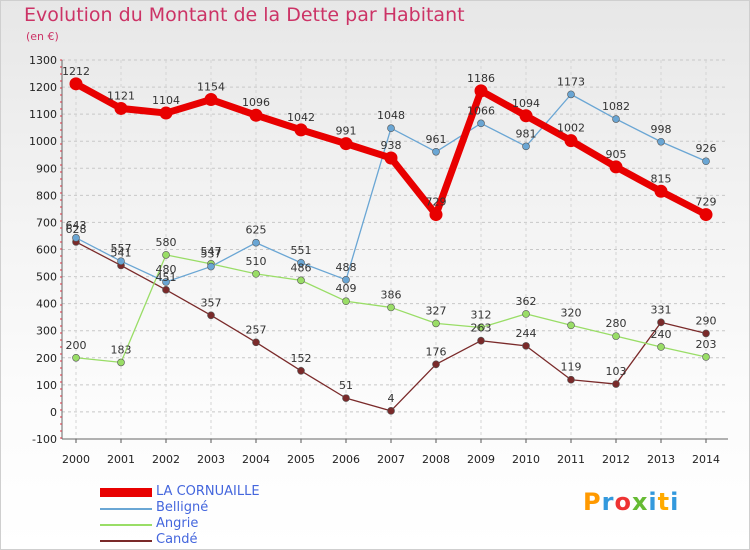 This screenshot has height=550, width=750. I want to click on data-label: 103, so click(616, 371).